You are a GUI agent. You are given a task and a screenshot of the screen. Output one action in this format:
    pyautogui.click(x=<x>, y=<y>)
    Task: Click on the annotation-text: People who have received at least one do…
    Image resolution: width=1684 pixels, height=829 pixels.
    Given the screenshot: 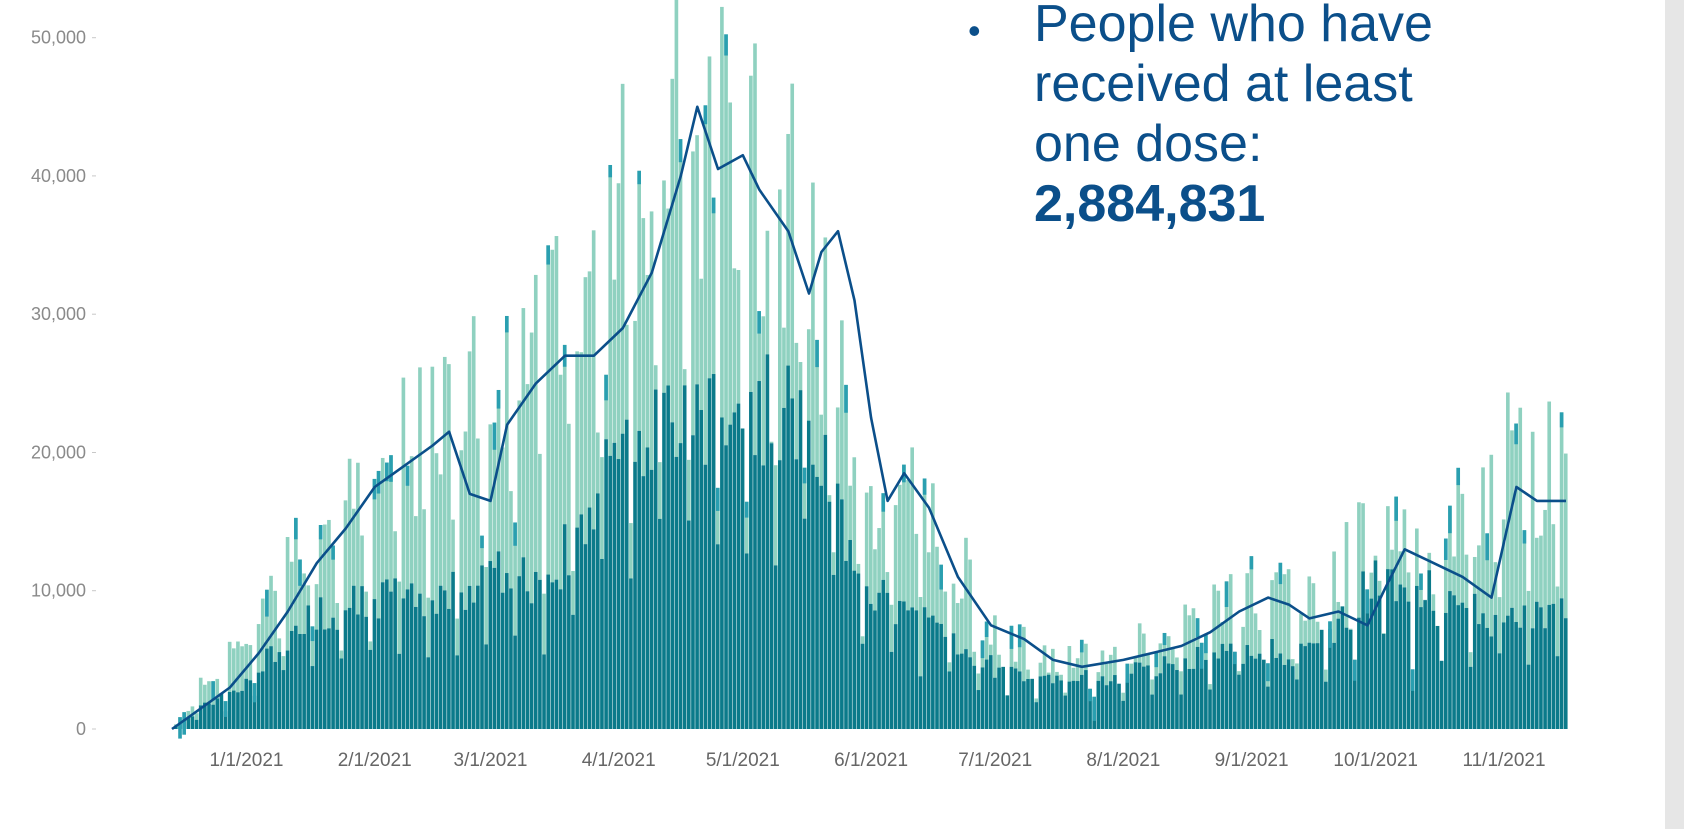 What is the action you would take?
    pyautogui.click(x=1233, y=86)
    